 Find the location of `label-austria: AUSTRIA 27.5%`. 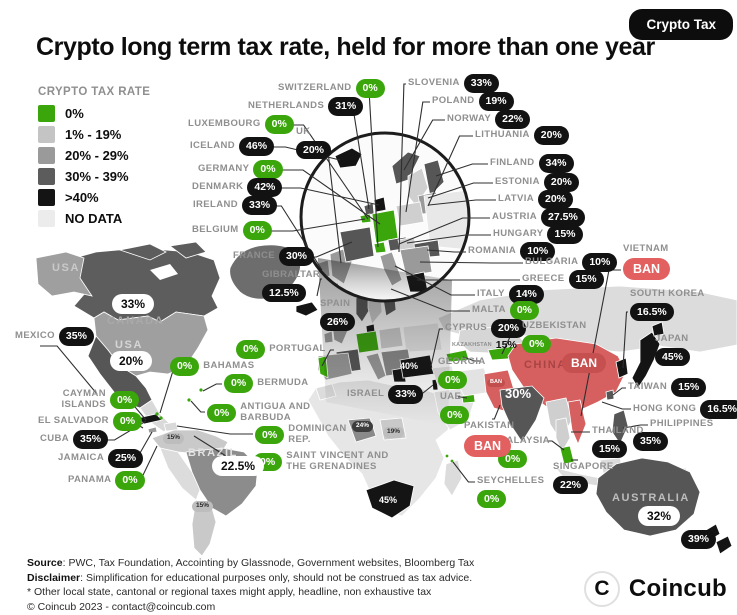

label-austria: AUSTRIA 27.5% is located at coordinates (538, 217).